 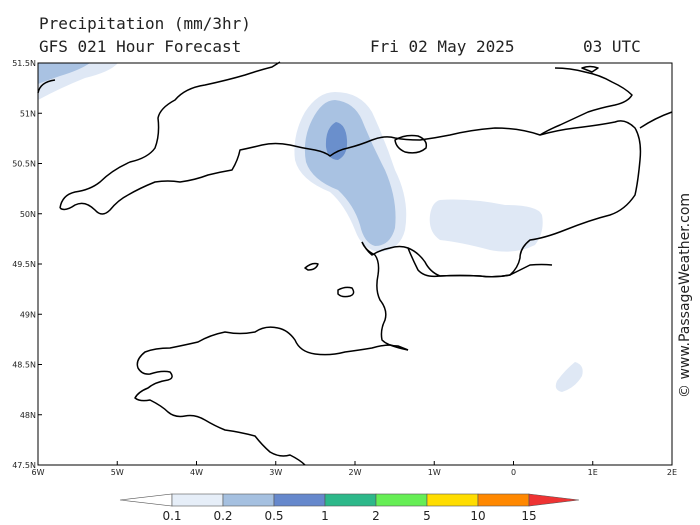 I want to click on coastline-normandy, so click(x=480, y=262).